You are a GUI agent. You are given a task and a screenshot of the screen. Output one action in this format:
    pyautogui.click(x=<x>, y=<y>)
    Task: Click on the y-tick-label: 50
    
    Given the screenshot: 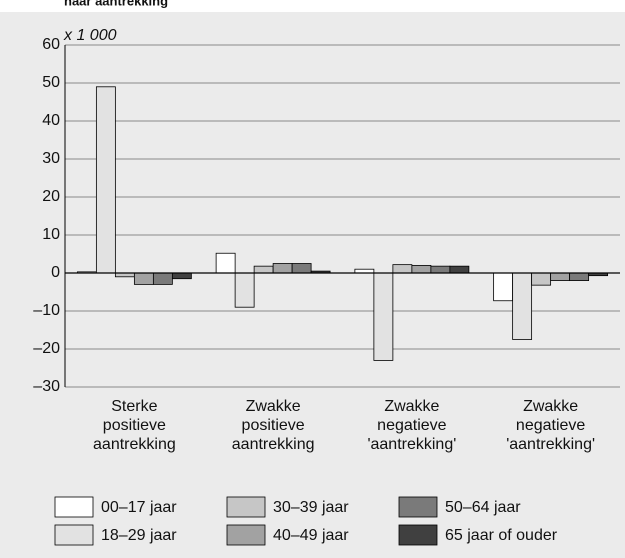 What is the action you would take?
    pyautogui.click(x=51, y=82)
    